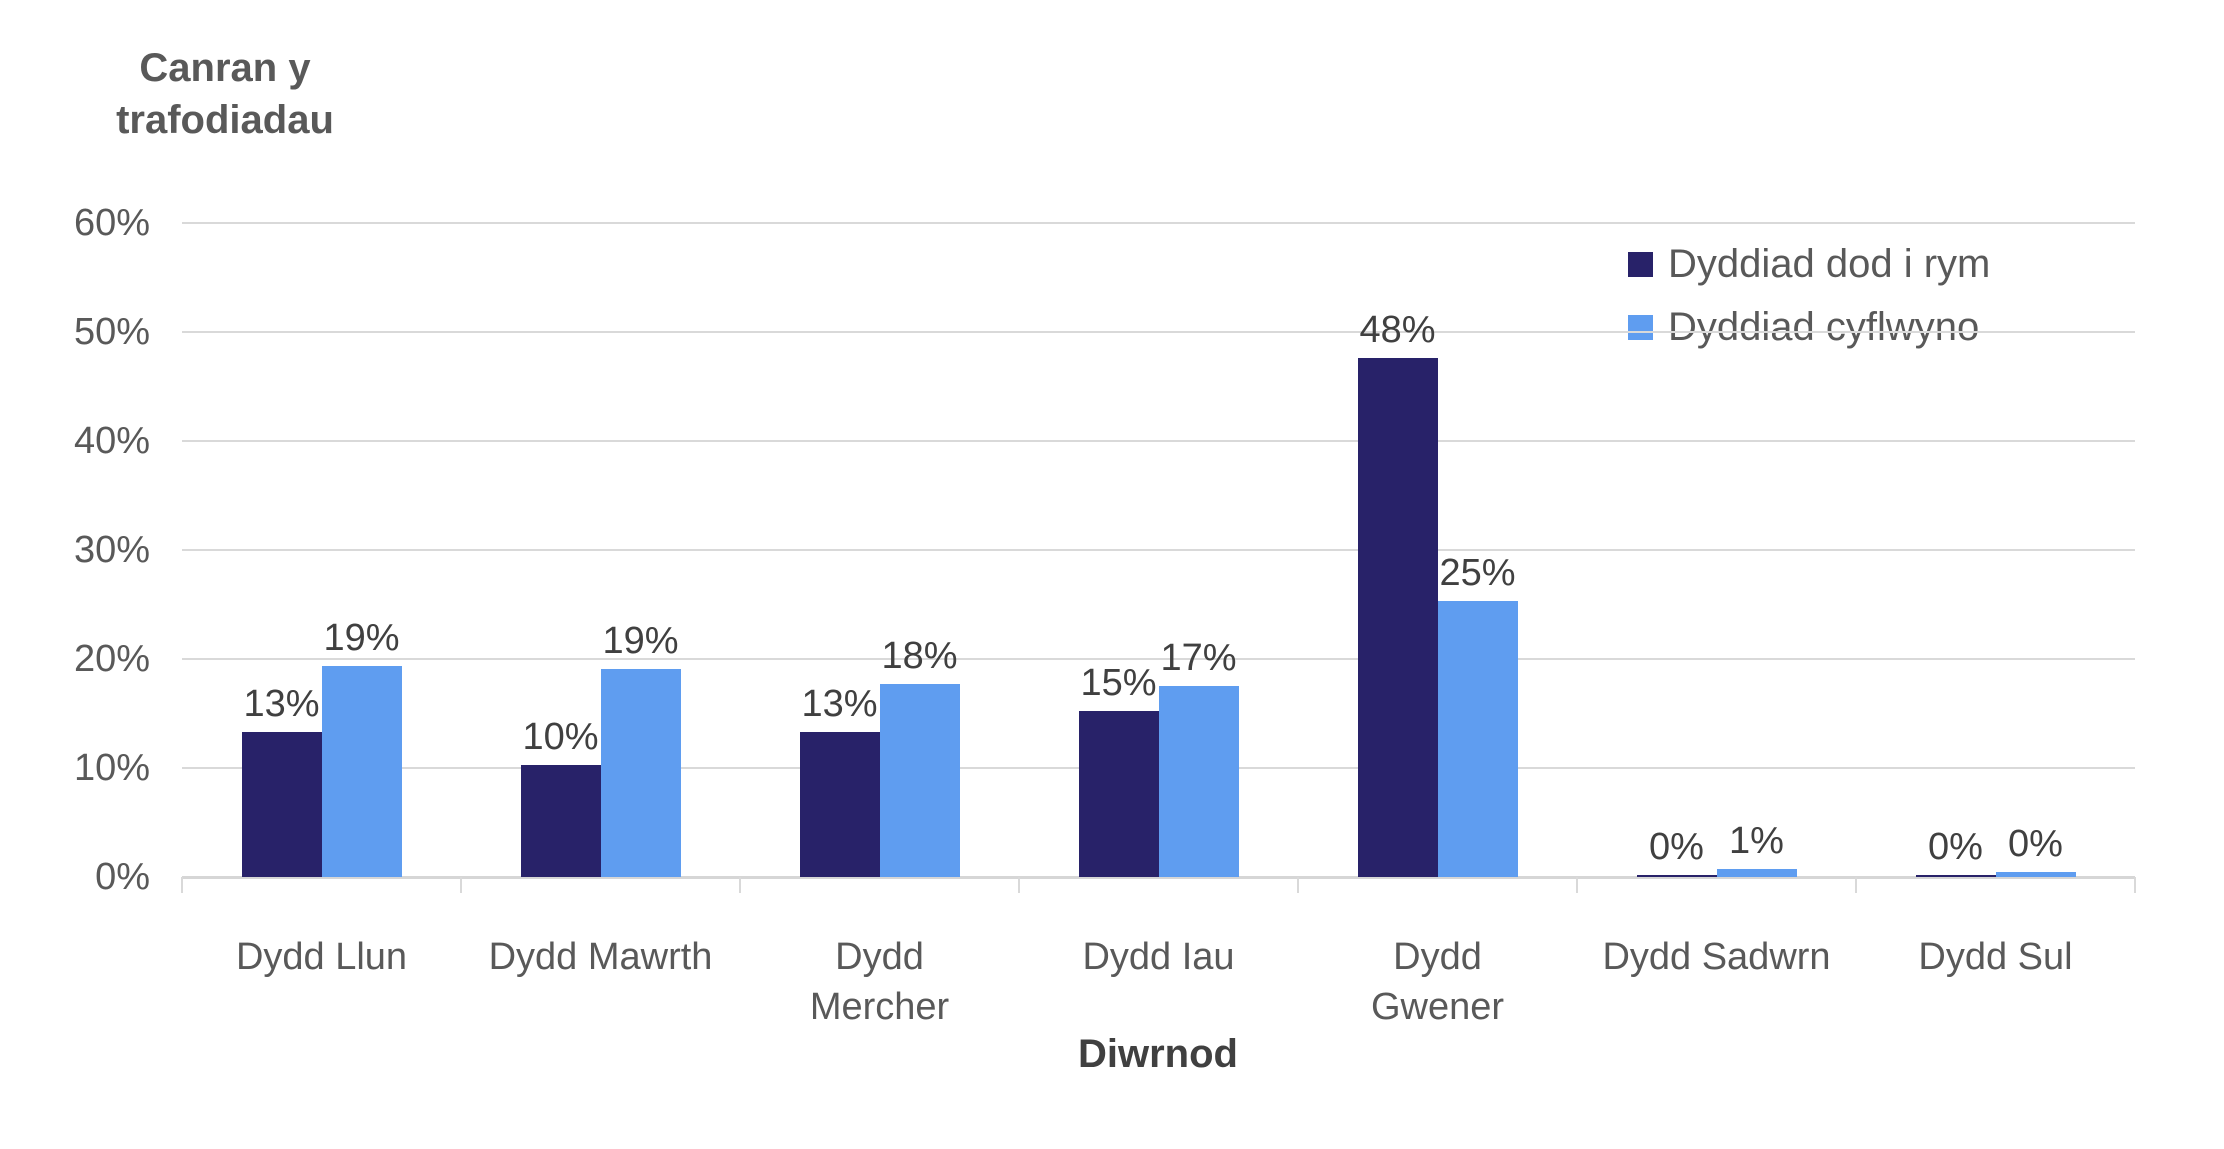 Image resolution: width=2224 pixels, height=1149 pixels. I want to click on legend-label-cyflwyno: Dyddiad cyflwyno, so click(1824, 326).